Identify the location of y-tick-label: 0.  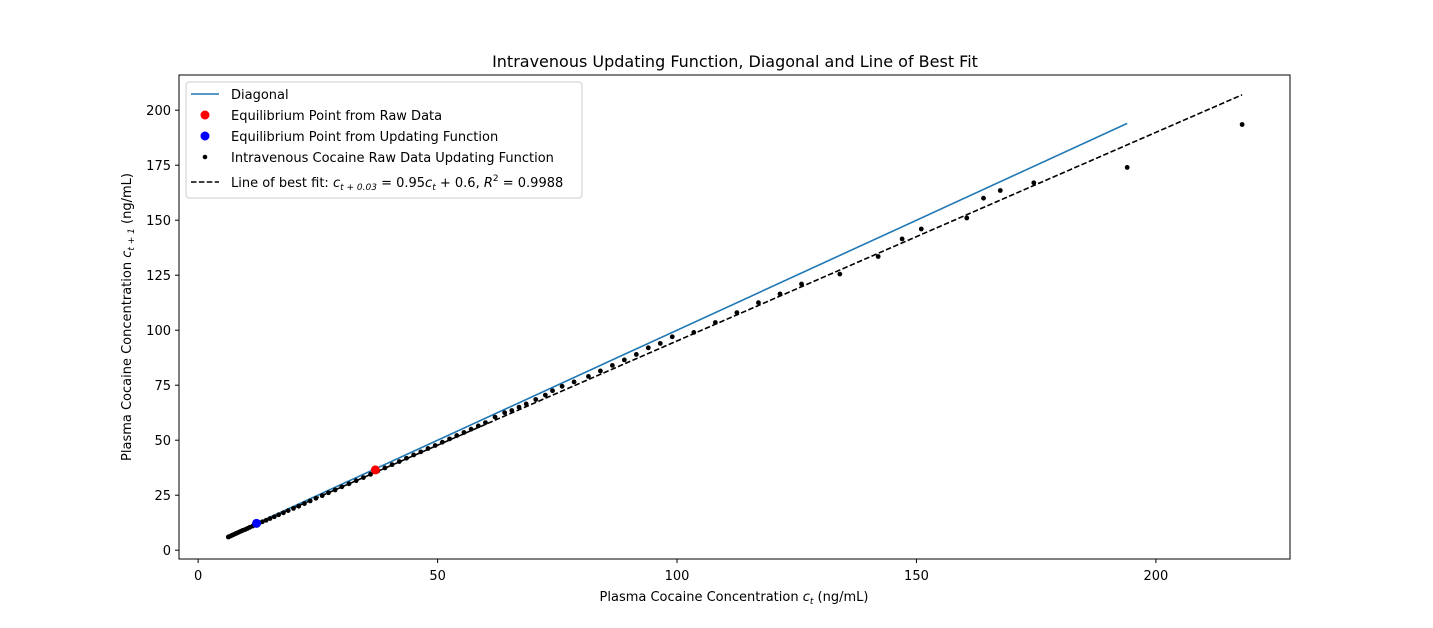
(167, 551).